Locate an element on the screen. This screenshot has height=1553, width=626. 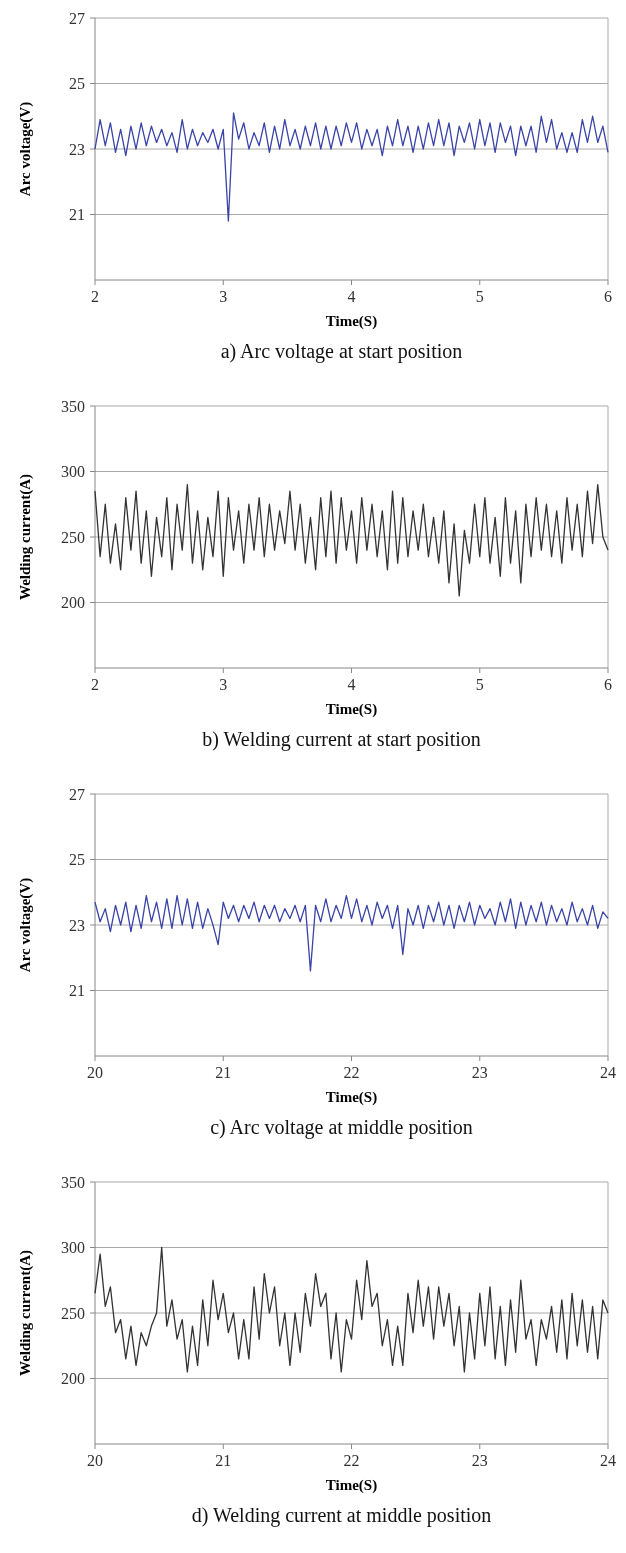
text: d) Welding current at middle position is located at coordinates (341, 1515).